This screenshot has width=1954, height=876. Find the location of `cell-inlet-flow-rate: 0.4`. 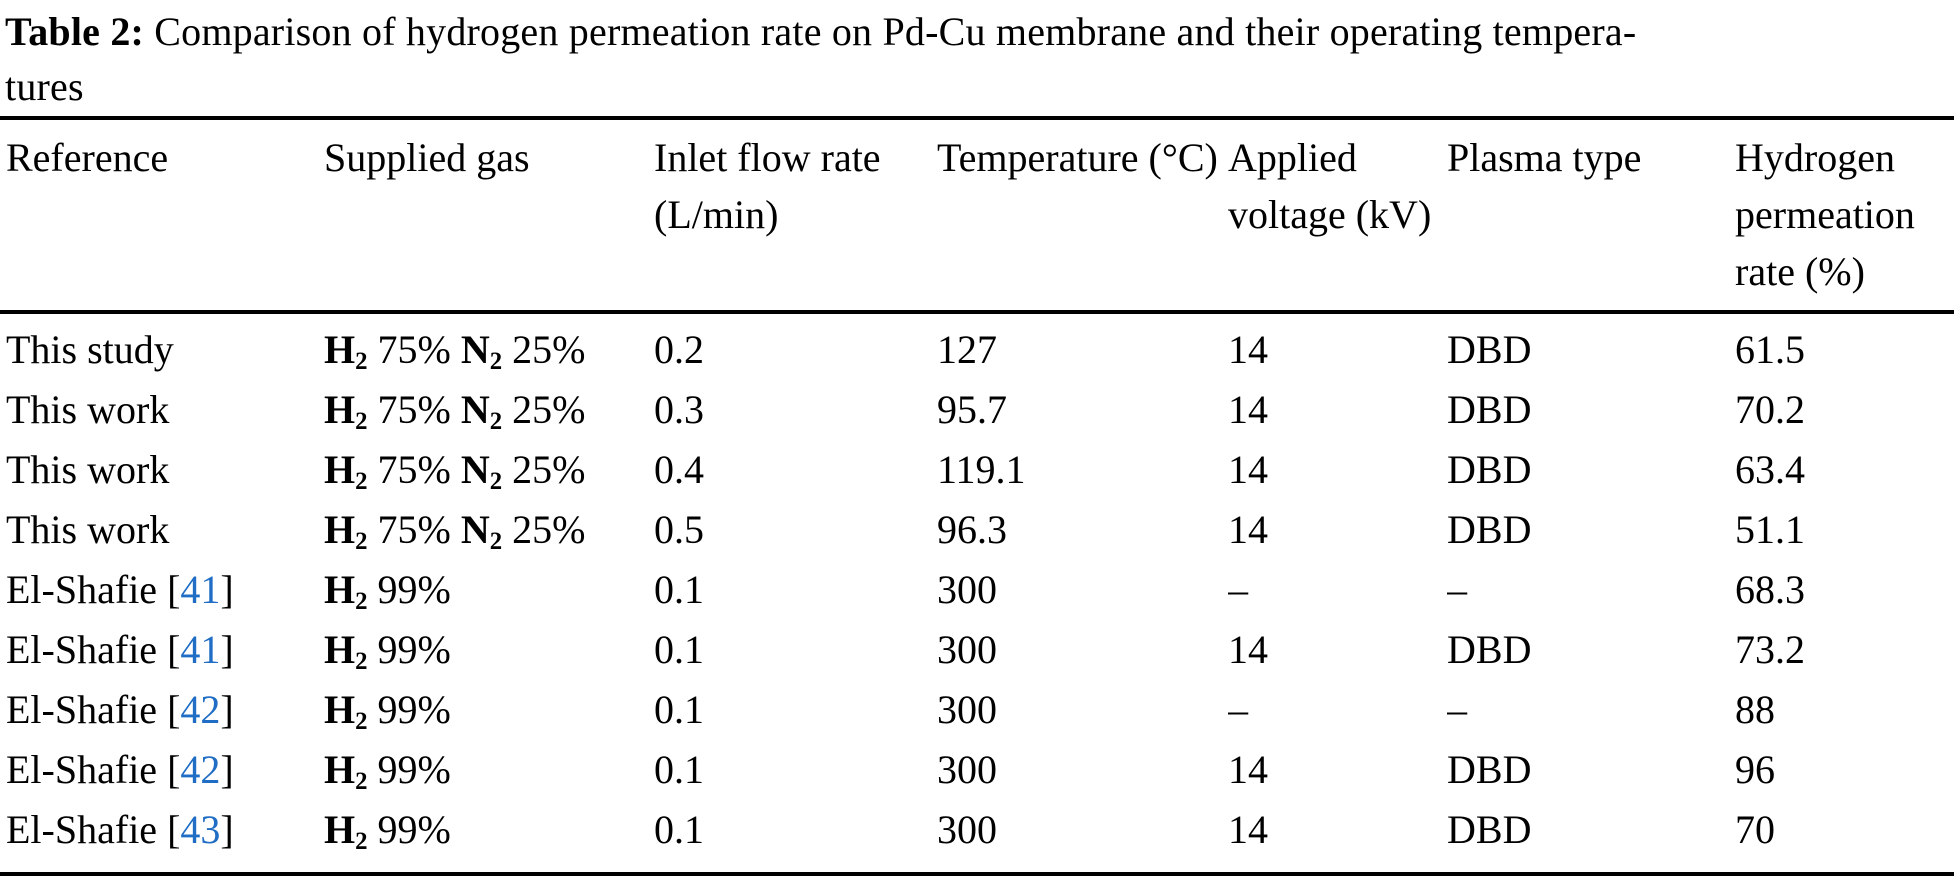

cell-inlet-flow-rate: 0.4 is located at coordinates (679, 469).